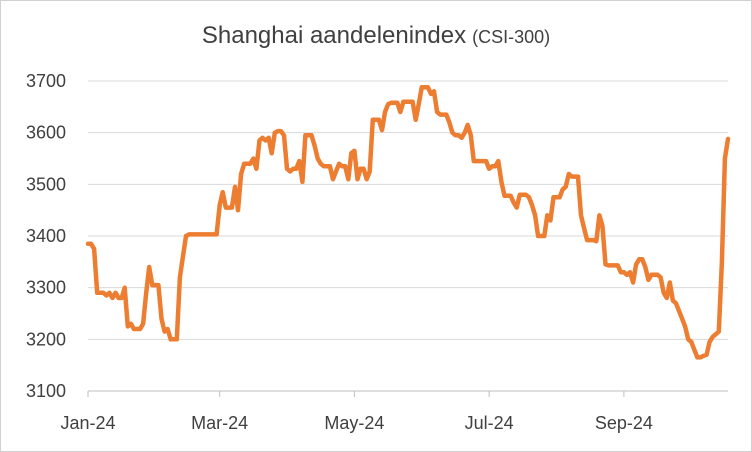 The width and height of the screenshot is (752, 452). I want to click on y-tick-label-3500: 3500, so click(46, 184).